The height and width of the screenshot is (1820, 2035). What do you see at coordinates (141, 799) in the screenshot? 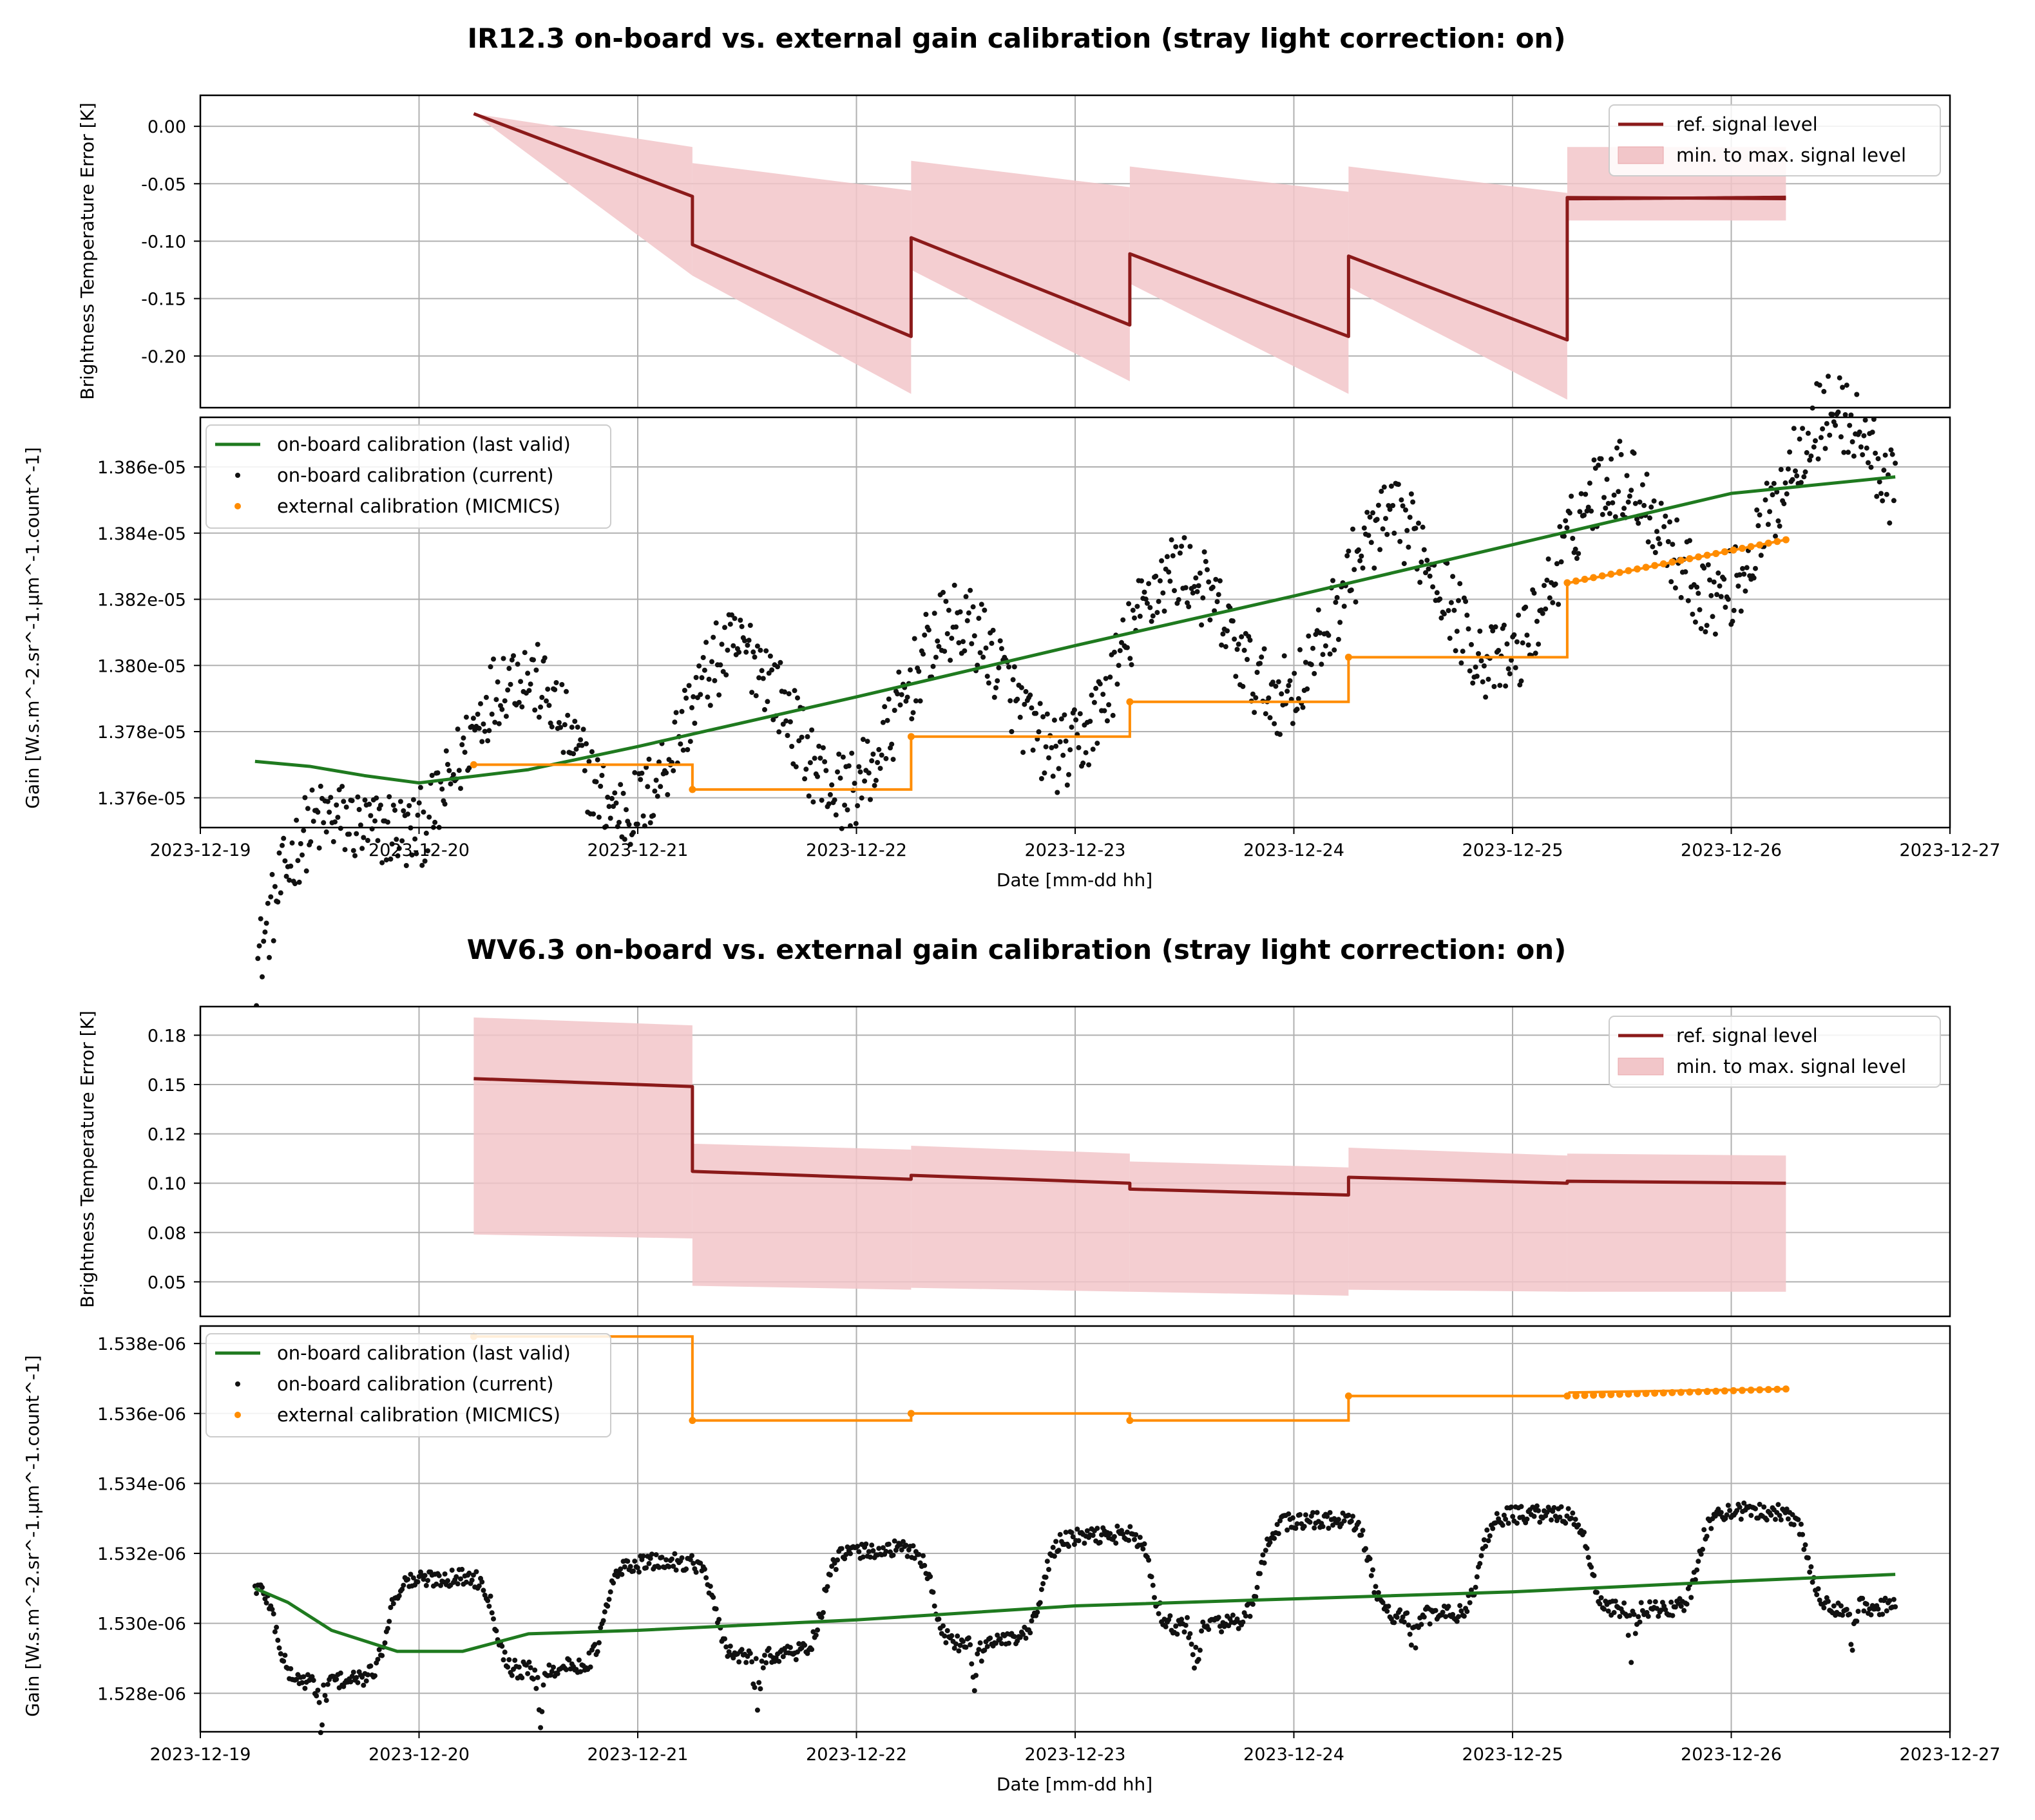
I see `ir-bottom-ytick-label: 1.376e-05` at bounding box center [141, 799].